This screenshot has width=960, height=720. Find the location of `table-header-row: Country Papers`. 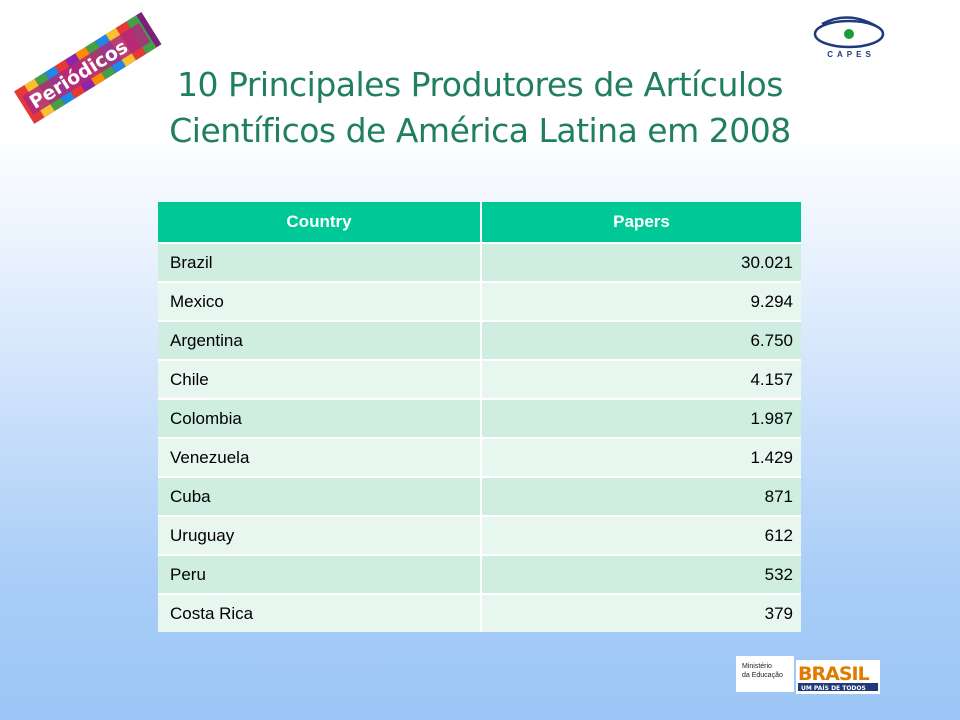

table-header-row: Country Papers is located at coordinates (479, 222).